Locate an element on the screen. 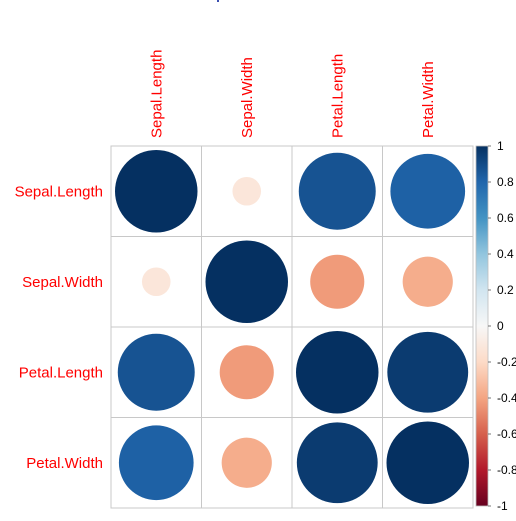 The width and height of the screenshot is (516, 521). colorbar-tick-label: -0.8 is located at coordinates (506, 470).